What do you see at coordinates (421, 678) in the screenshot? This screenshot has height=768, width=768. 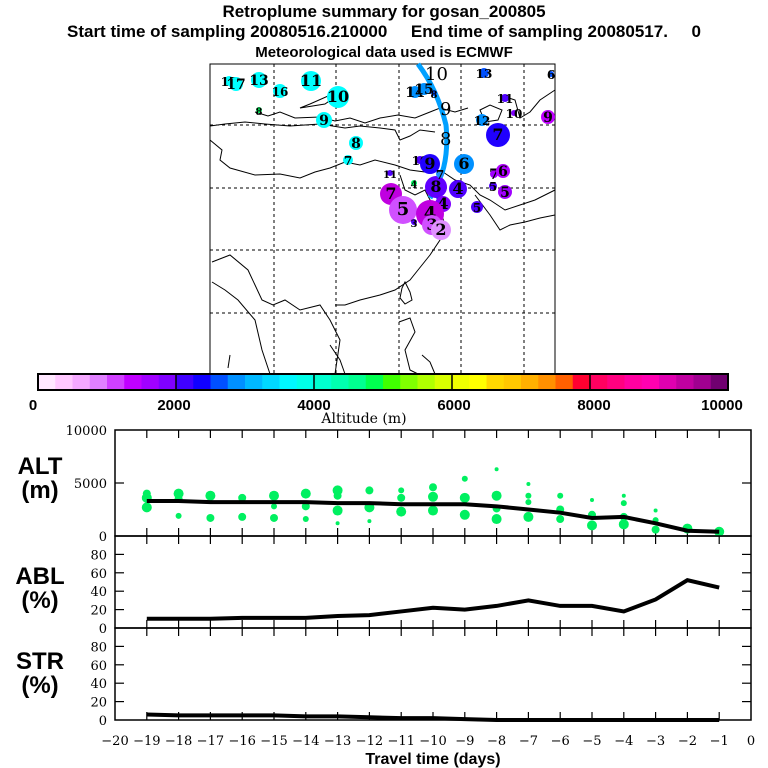 I see `str-panel: 0 20 40 60 80` at bounding box center [421, 678].